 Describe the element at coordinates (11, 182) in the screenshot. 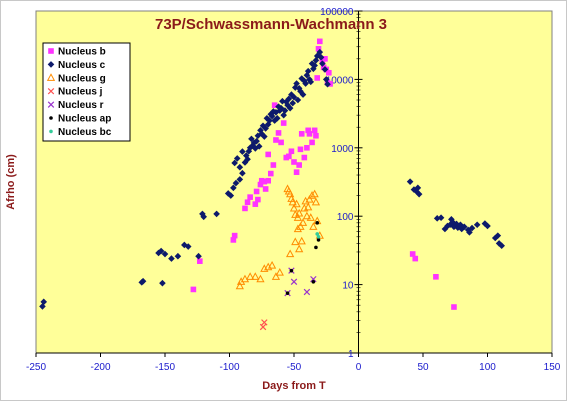

I see `y-axis-label: Afrho (cm)` at that location.